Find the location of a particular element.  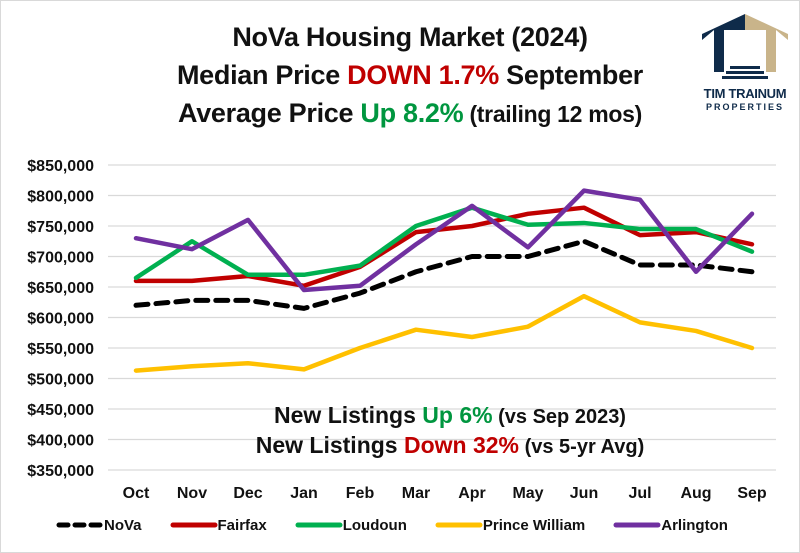

series-line-arlington is located at coordinates (444, 240).